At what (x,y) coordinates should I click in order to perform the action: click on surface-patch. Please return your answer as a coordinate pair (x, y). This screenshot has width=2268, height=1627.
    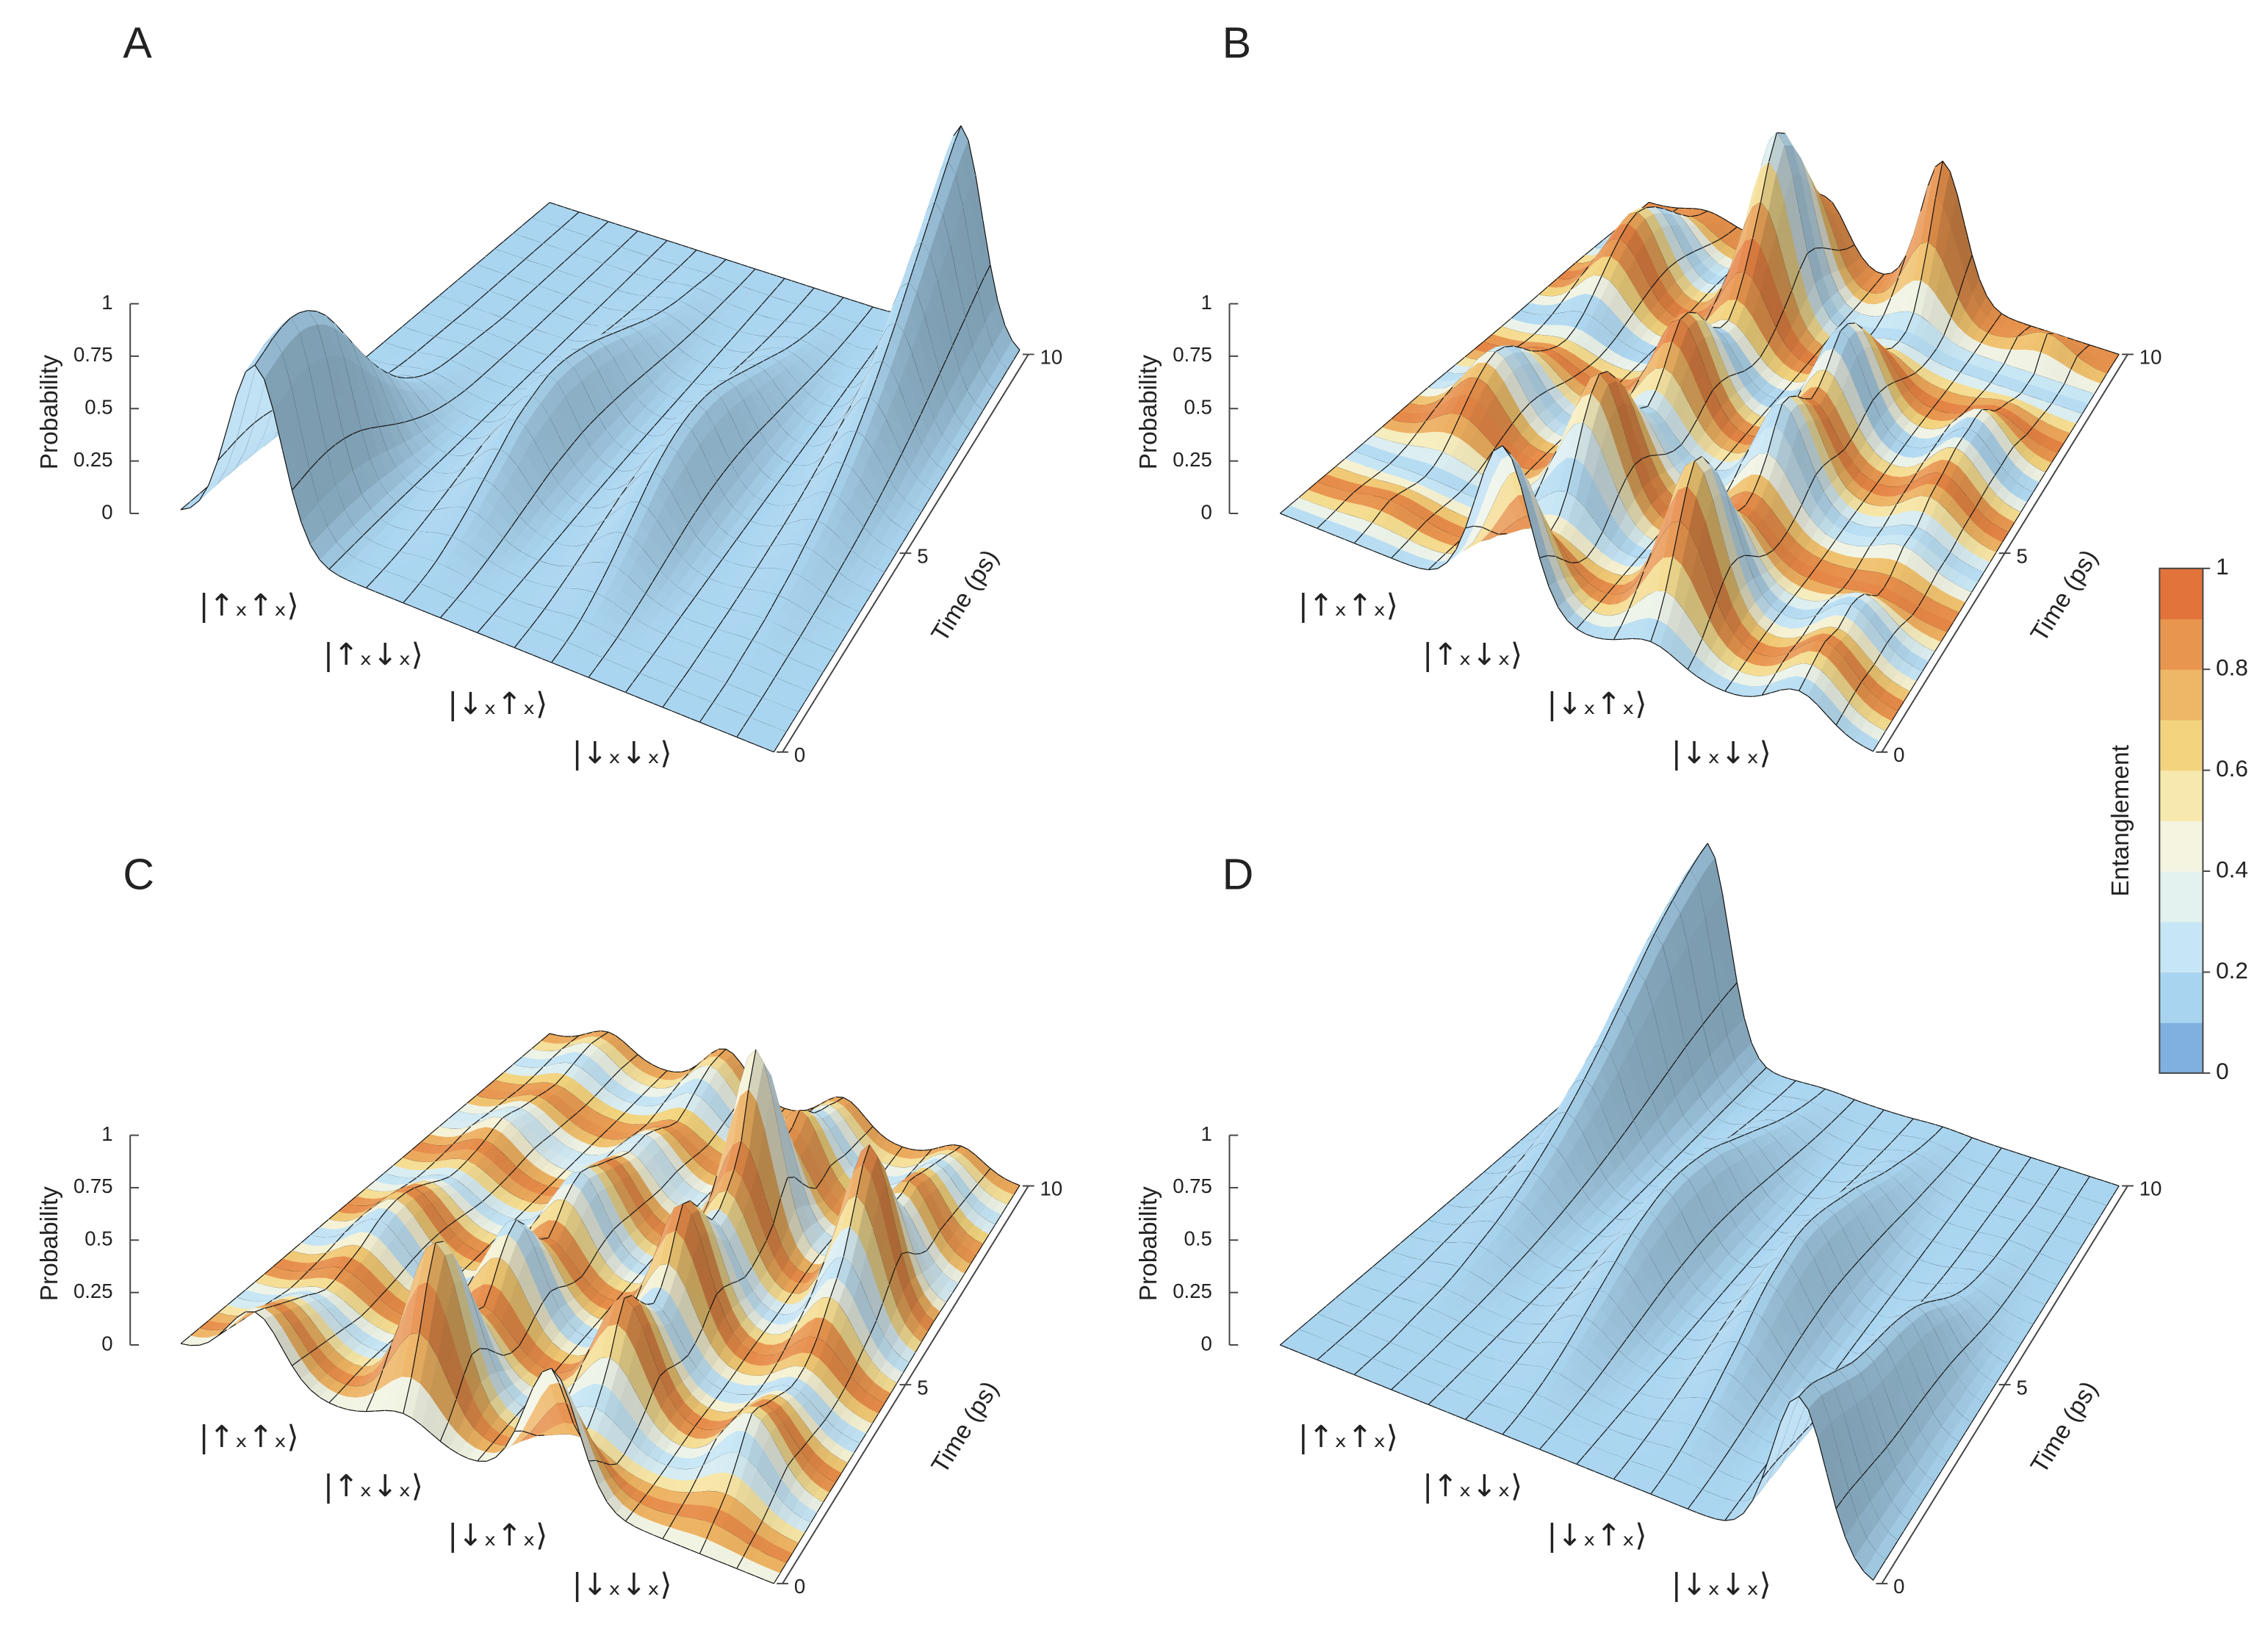
    Looking at the image, I should click on (208, 488).